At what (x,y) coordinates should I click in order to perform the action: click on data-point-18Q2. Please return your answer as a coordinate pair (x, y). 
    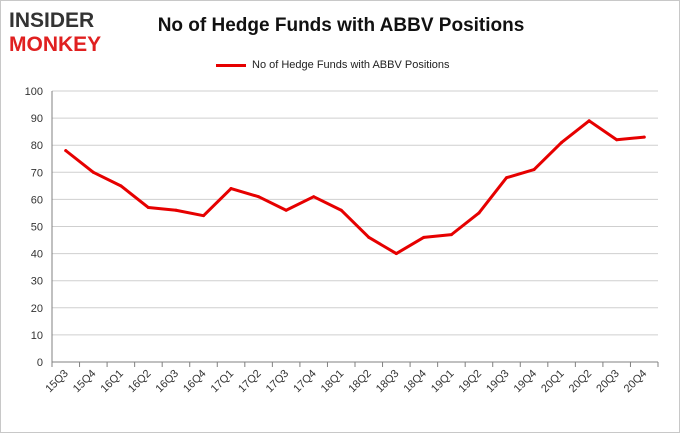
    Looking at the image, I should click on (369, 237).